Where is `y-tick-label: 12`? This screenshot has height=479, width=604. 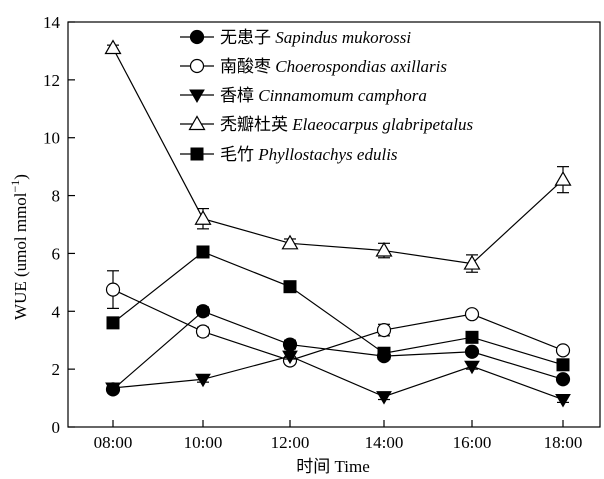
y-tick-label: 12 is located at coordinates (51, 80).